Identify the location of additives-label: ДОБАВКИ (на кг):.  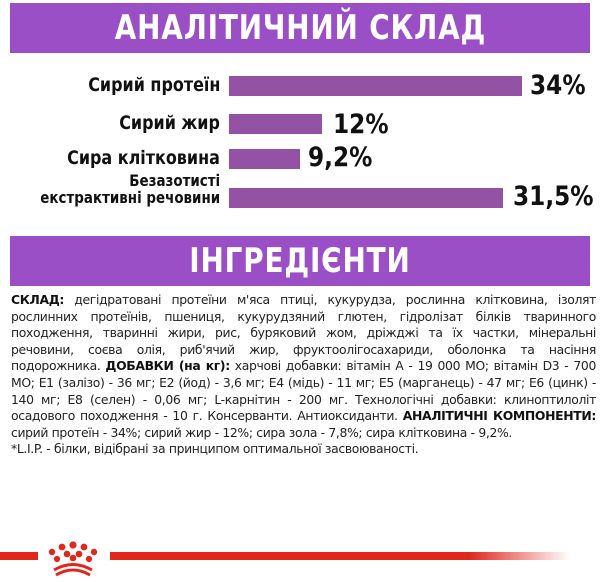
(167, 366).